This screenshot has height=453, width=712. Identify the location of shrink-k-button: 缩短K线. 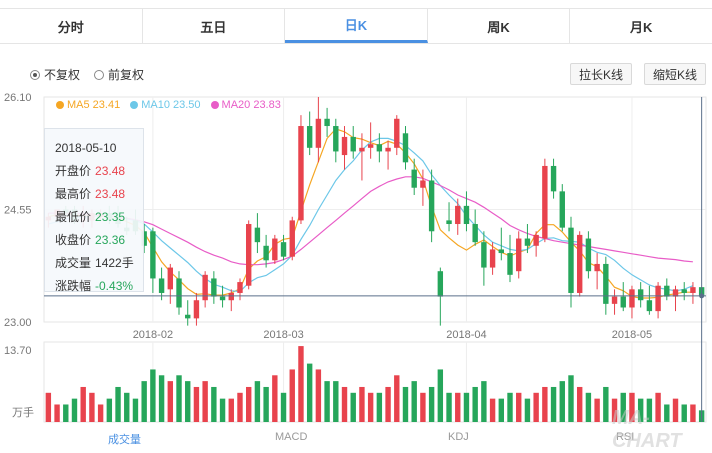
(675, 74).